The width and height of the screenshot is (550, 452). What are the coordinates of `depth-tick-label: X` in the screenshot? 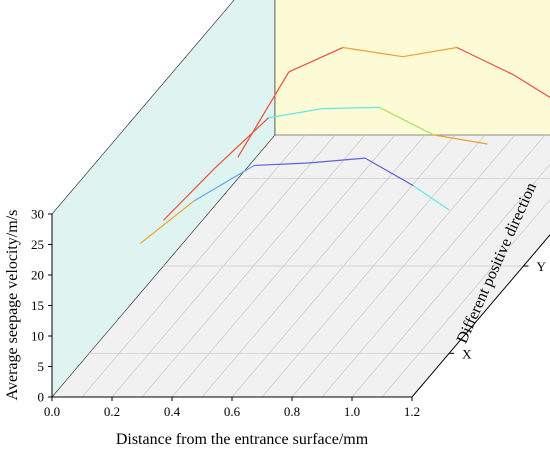 It's located at (467, 353).